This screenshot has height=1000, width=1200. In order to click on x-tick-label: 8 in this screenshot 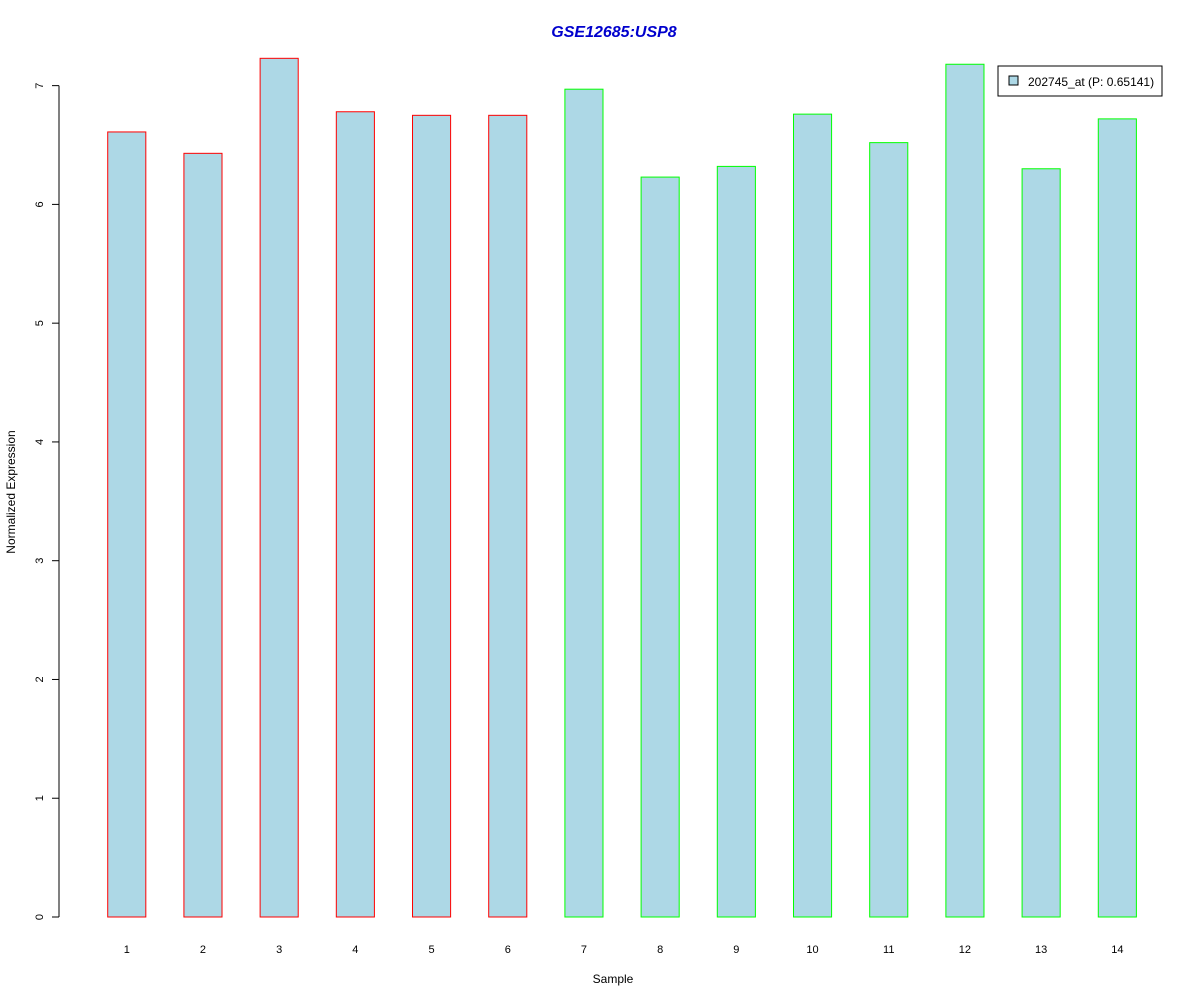, I will do `click(660, 950)`.